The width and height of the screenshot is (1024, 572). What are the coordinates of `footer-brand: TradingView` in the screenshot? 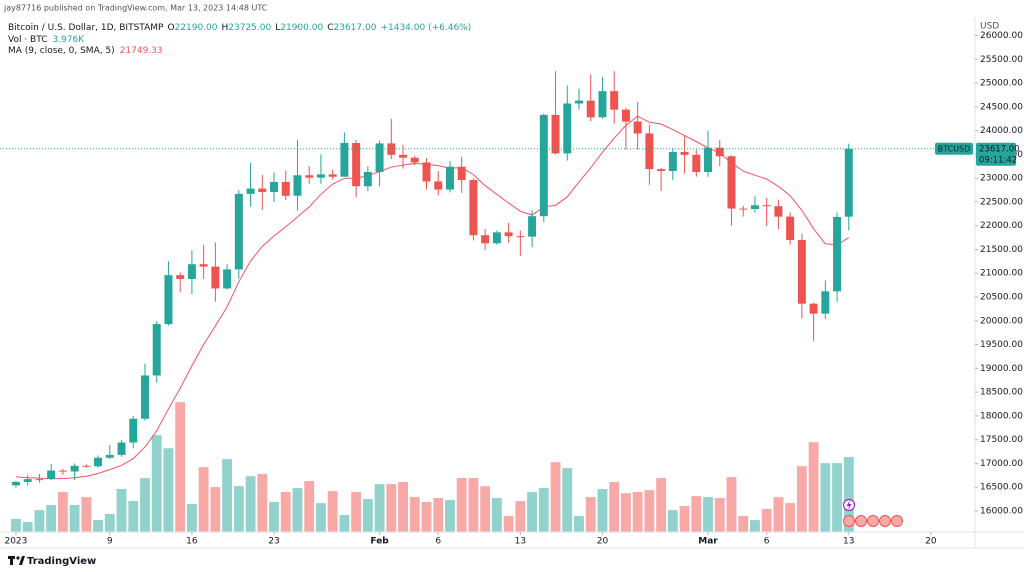 It's located at (61, 561).